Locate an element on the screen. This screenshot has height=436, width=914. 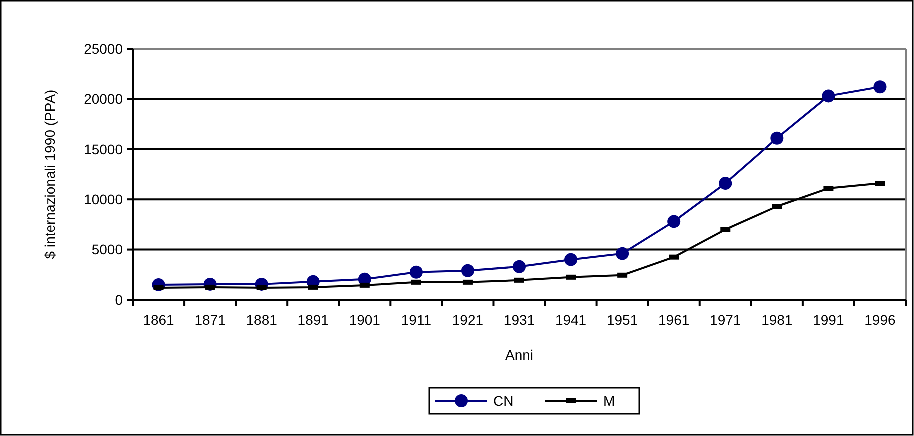
x-tick-label: 1901 is located at coordinates (365, 320).